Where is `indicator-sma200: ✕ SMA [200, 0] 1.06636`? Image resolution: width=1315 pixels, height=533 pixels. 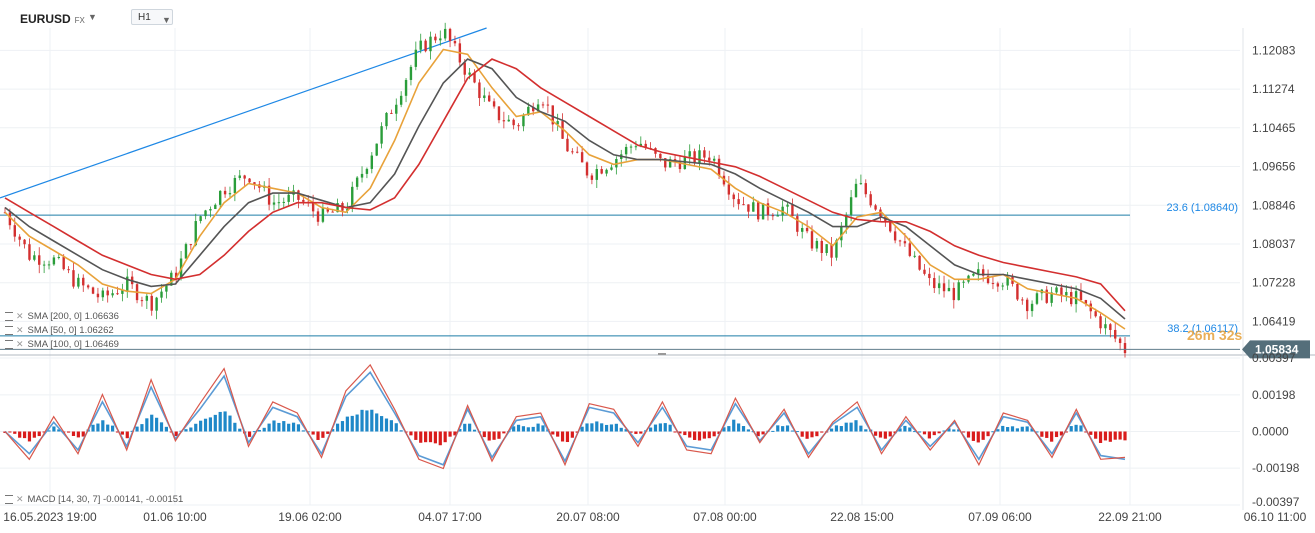 indicator-sma200: ✕ SMA [200, 0] 1.06636 is located at coordinates (62, 316).